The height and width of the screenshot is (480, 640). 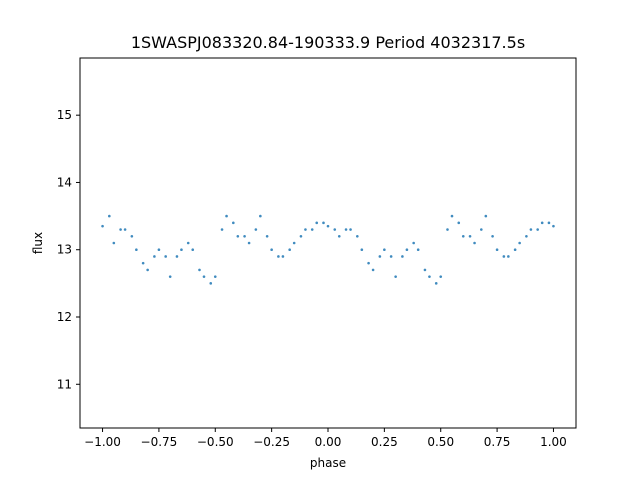 I want to click on x-axis-ticks: −1.00 −0.75 −0.50 −0.25 0.00 0.25 0.50 0.75 1.00, so click(x=325, y=438).